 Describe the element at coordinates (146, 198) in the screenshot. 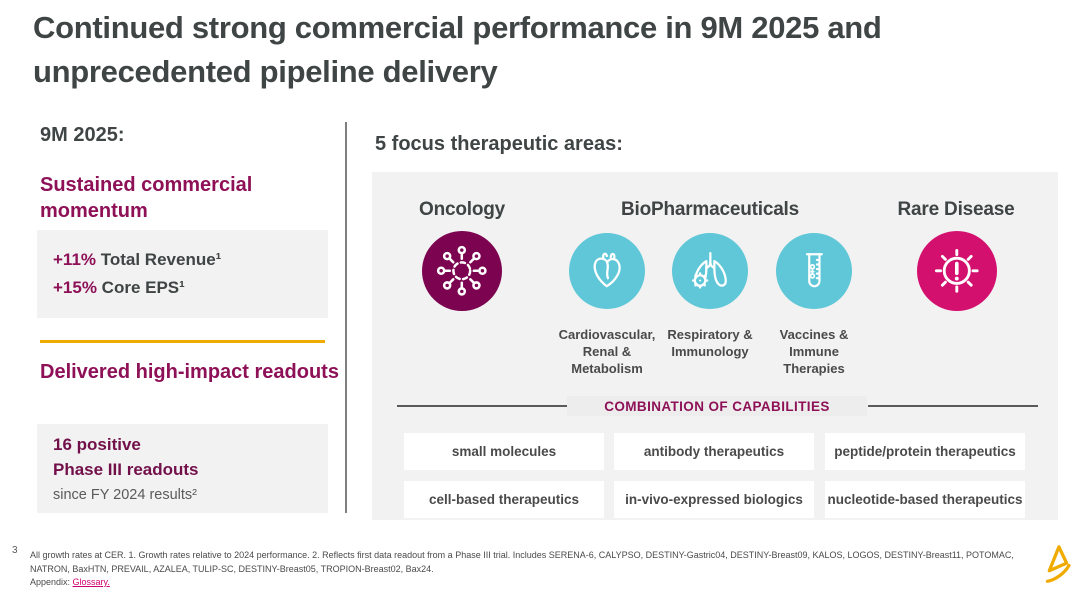

I see `commercial-momentum-heading: Sustained commercial momentum` at that location.